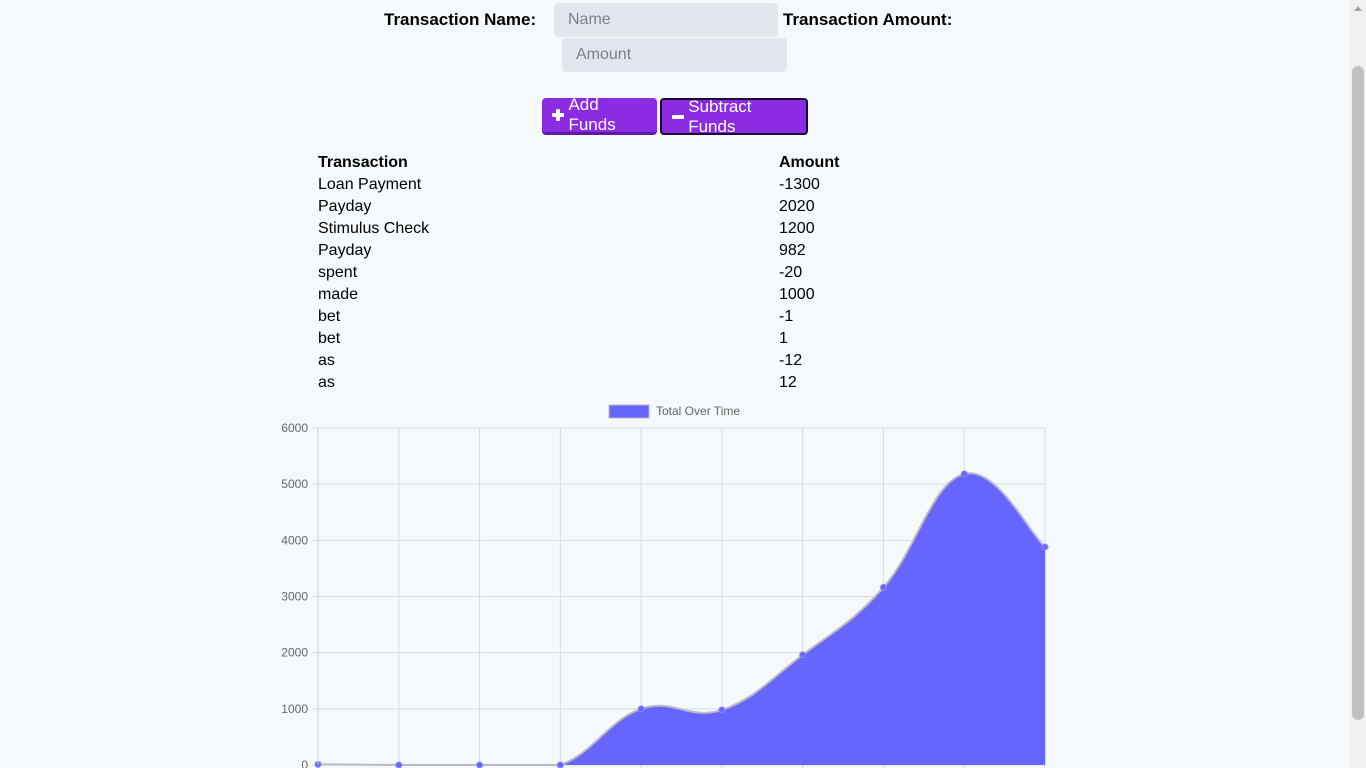 The image size is (1366, 768). What do you see at coordinates (791, 272) in the screenshot?
I see `transaction-amount-cell: -20` at bounding box center [791, 272].